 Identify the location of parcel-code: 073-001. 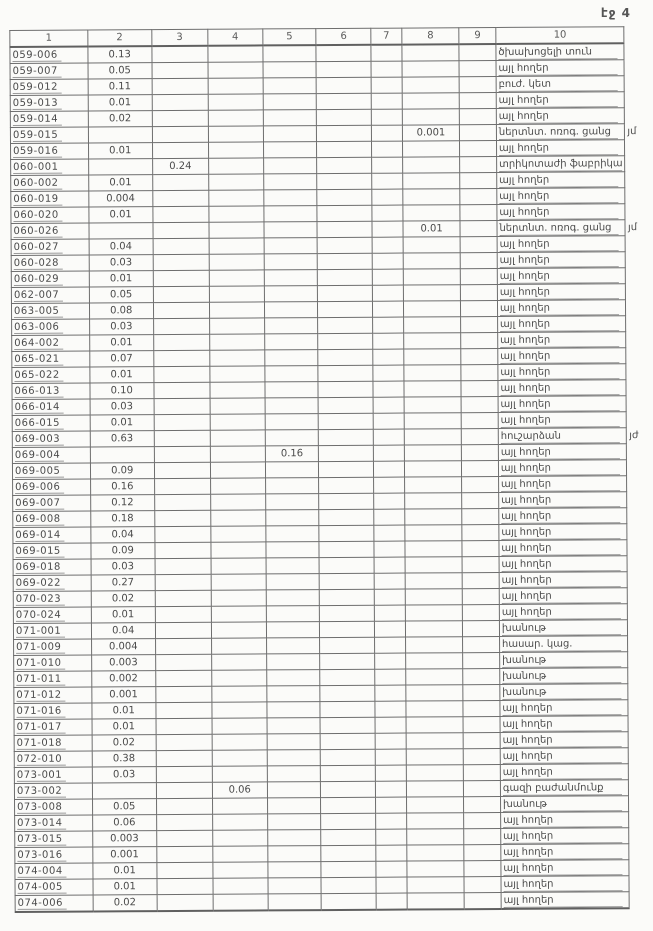
(53, 775).